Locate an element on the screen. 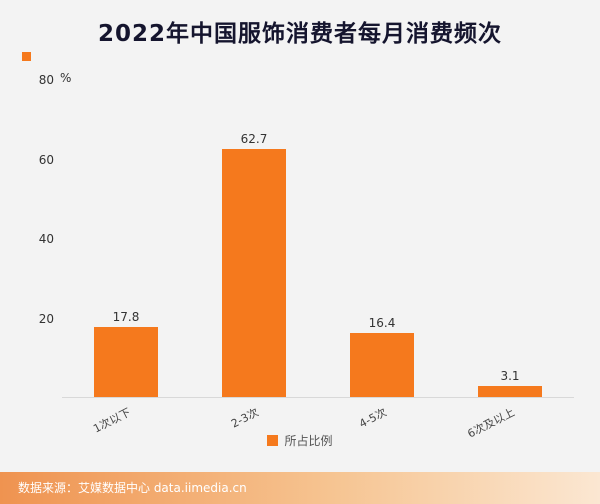  source-bar: 数据来源：艾媒数据中心 data.iimedia.cn is located at coordinates (300, 488).